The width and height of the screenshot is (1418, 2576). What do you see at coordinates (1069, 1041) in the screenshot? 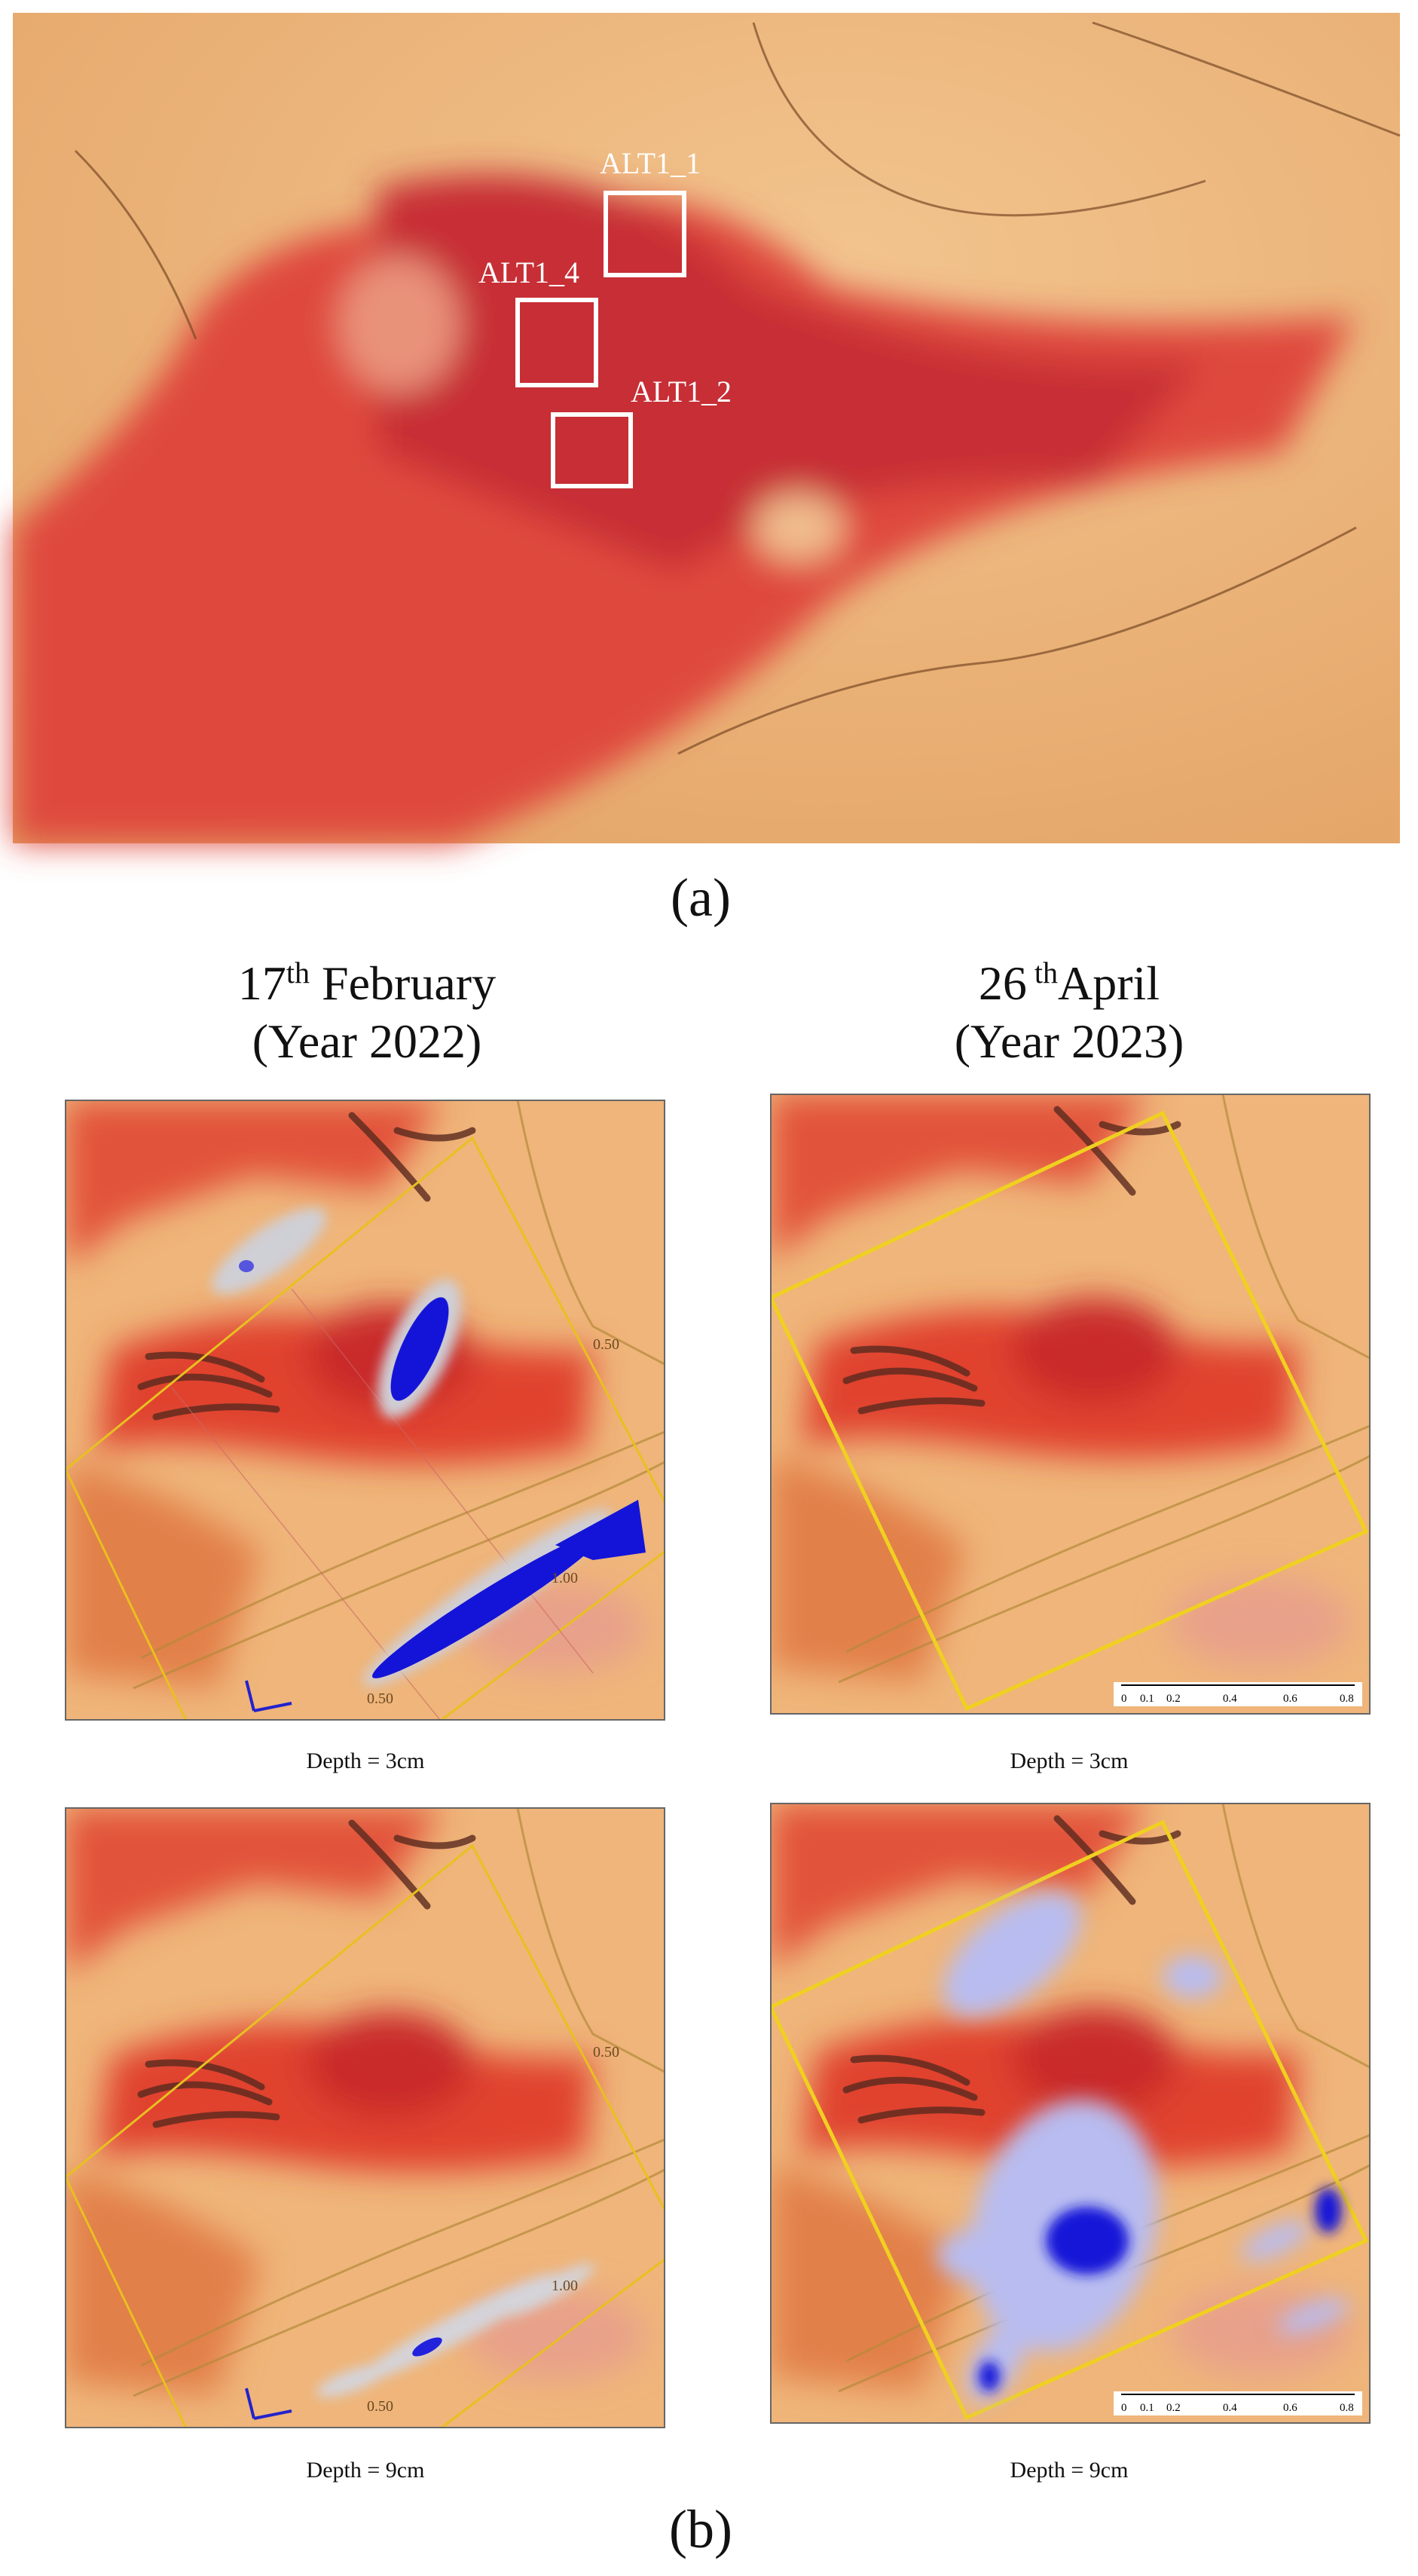
I see `column-year: (Year 2023)` at bounding box center [1069, 1041].